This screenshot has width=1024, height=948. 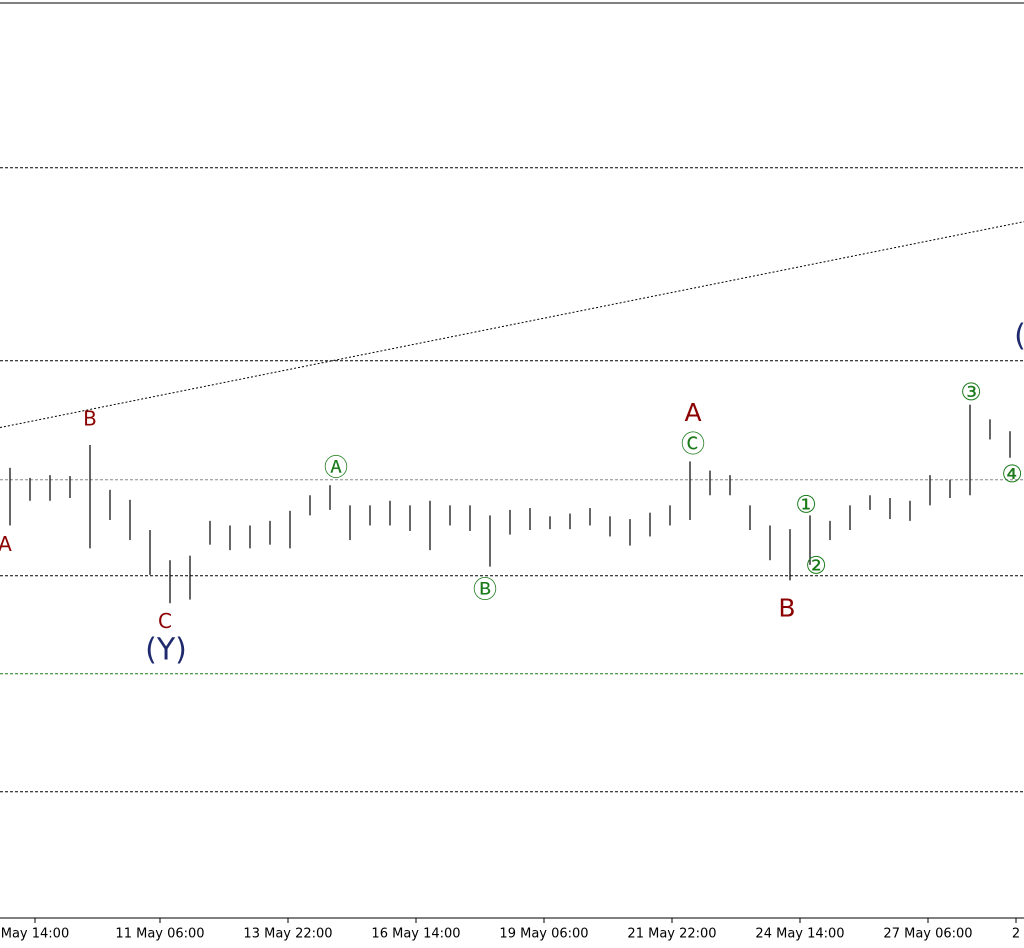 What do you see at coordinates (1016, 934) in the screenshot?
I see `x-tick-label: 2` at bounding box center [1016, 934].